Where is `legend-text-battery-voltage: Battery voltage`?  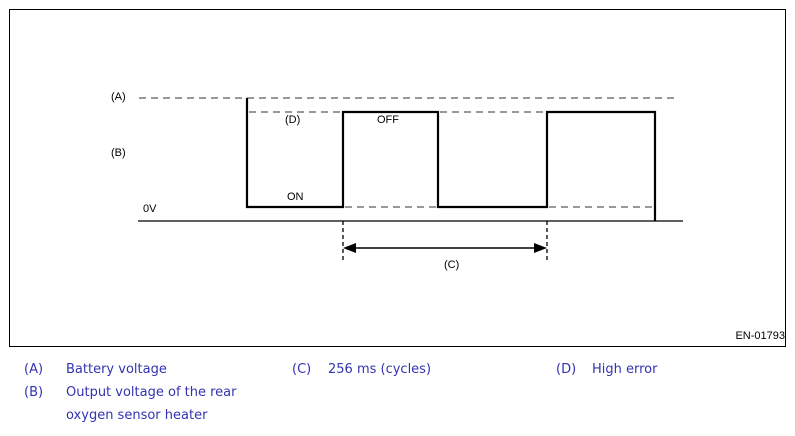 legend-text-battery-voltage: Battery voltage is located at coordinates (116, 369).